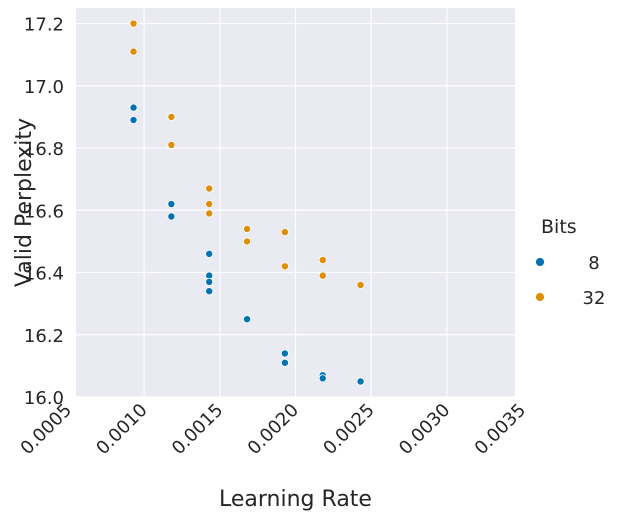 This screenshot has width=631, height=524. Describe the element at coordinates (424, 429) in the screenshot. I see `x-tick-label: 0.0030` at that location.